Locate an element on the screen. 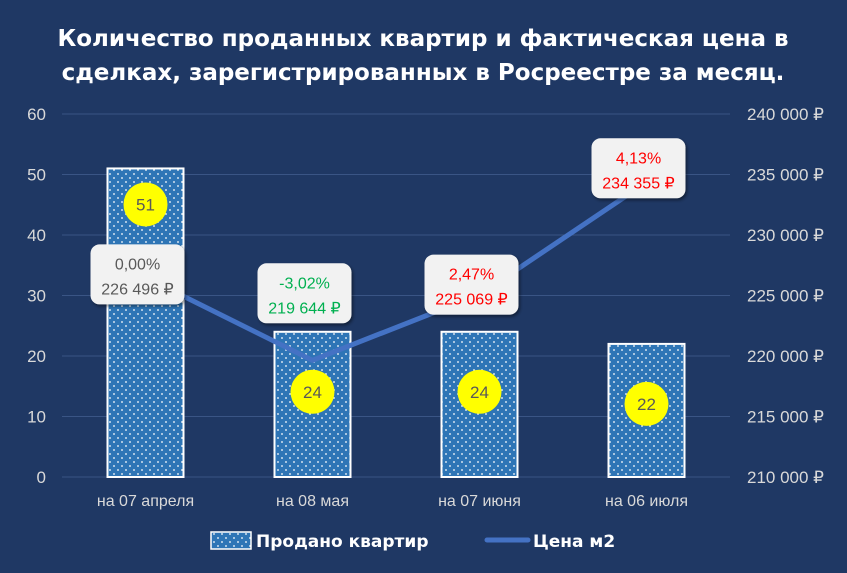 This screenshot has width=847, height=573. left-tick-label: 40 is located at coordinates (36, 235).